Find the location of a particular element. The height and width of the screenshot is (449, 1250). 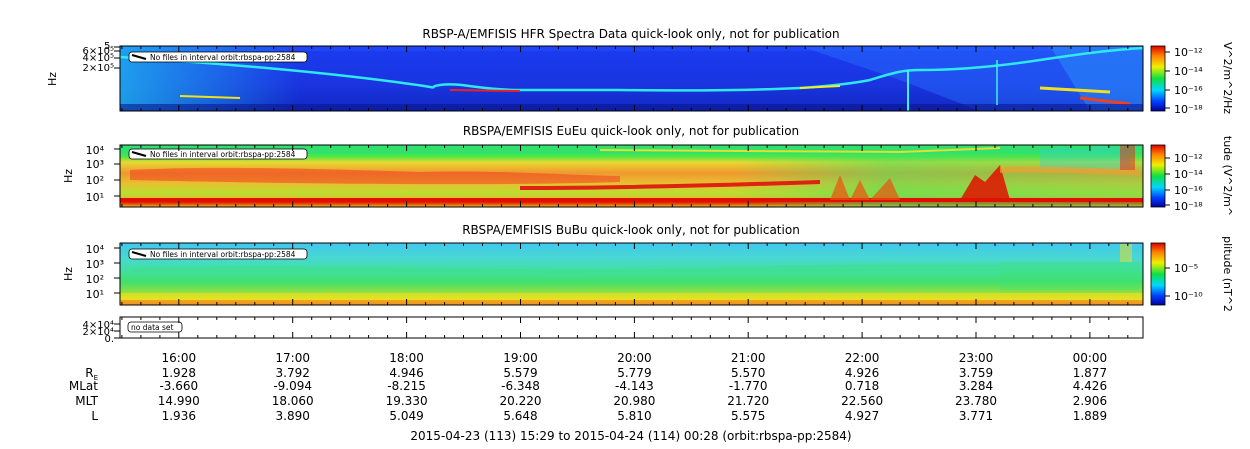

ephemeris-value: 1.889 is located at coordinates (1090, 416).